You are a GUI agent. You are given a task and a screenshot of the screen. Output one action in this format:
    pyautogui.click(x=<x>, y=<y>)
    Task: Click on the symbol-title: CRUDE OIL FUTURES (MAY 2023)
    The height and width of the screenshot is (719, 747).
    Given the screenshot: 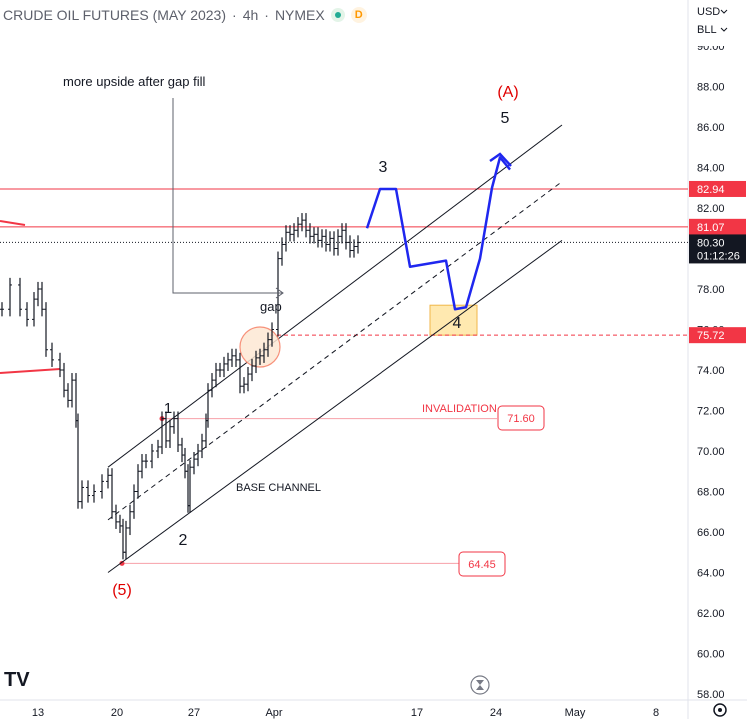 What is the action you would take?
    pyautogui.click(x=115, y=15)
    